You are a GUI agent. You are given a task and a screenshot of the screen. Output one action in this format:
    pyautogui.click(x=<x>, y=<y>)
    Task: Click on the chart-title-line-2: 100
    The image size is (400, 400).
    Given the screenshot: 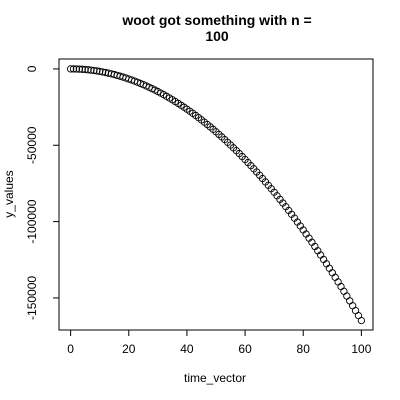 What is the action you would take?
    pyautogui.click(x=217, y=36)
    